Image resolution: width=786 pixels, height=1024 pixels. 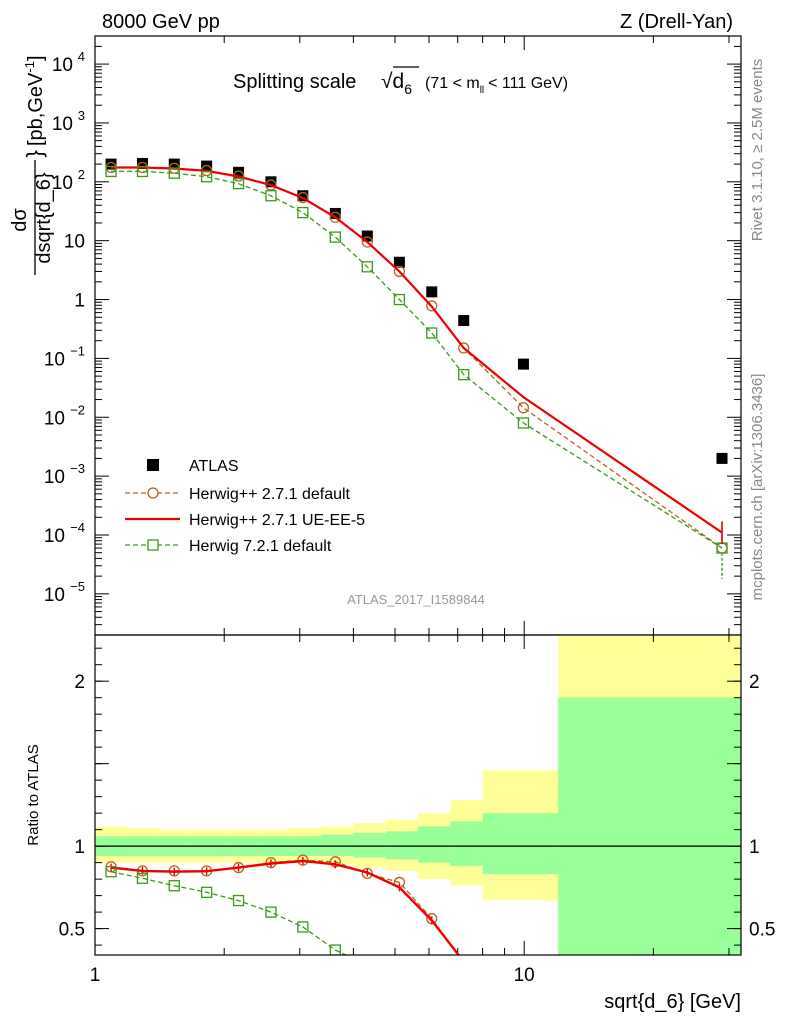 What do you see at coordinates (676, 22) in the screenshot?
I see `header-right: Z (Drell-Yan)` at bounding box center [676, 22].